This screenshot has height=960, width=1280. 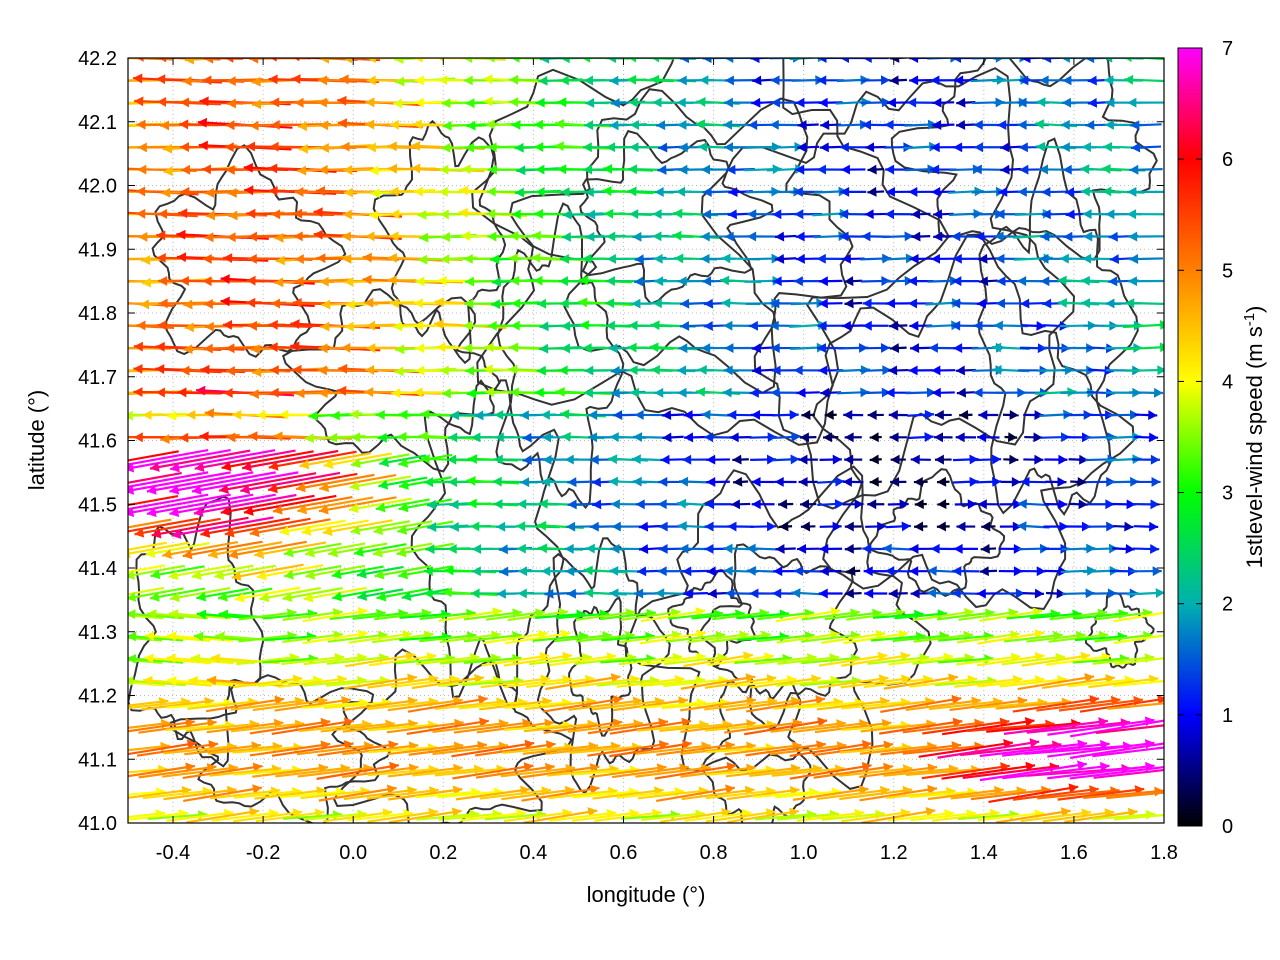 What do you see at coordinates (1074, 853) in the screenshot?
I see `x-tick-label: 1.6` at bounding box center [1074, 853].